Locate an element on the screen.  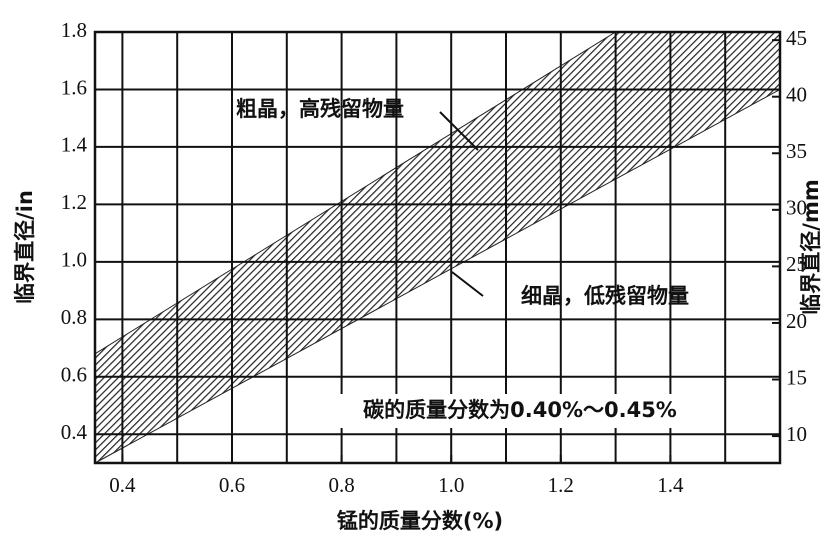
y-tick-label: 0.4 is located at coordinates (74, 432).